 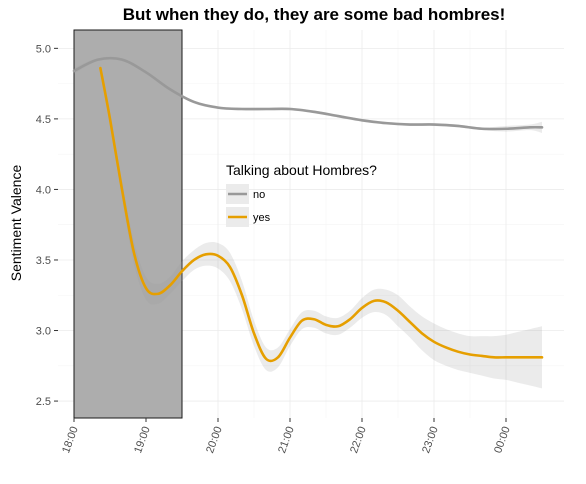 What do you see at coordinates (502, 440) in the screenshot?
I see `x-tick-label: 00:00` at bounding box center [502, 440].